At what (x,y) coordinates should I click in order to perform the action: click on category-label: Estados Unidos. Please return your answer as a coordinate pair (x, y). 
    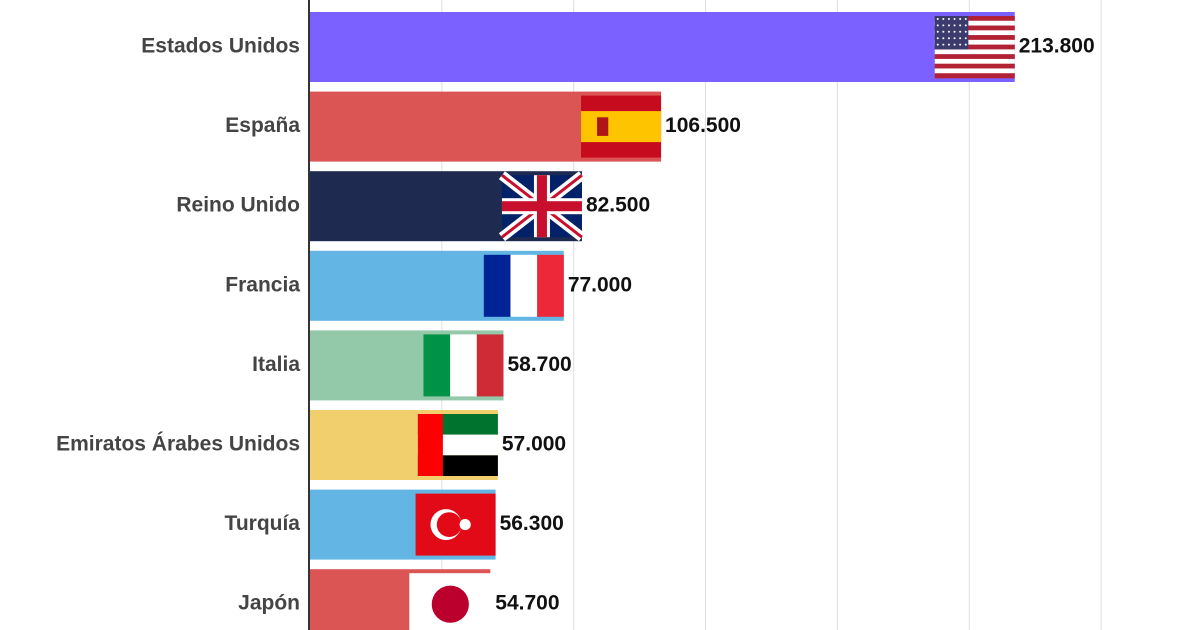
    Looking at the image, I should click on (220, 46).